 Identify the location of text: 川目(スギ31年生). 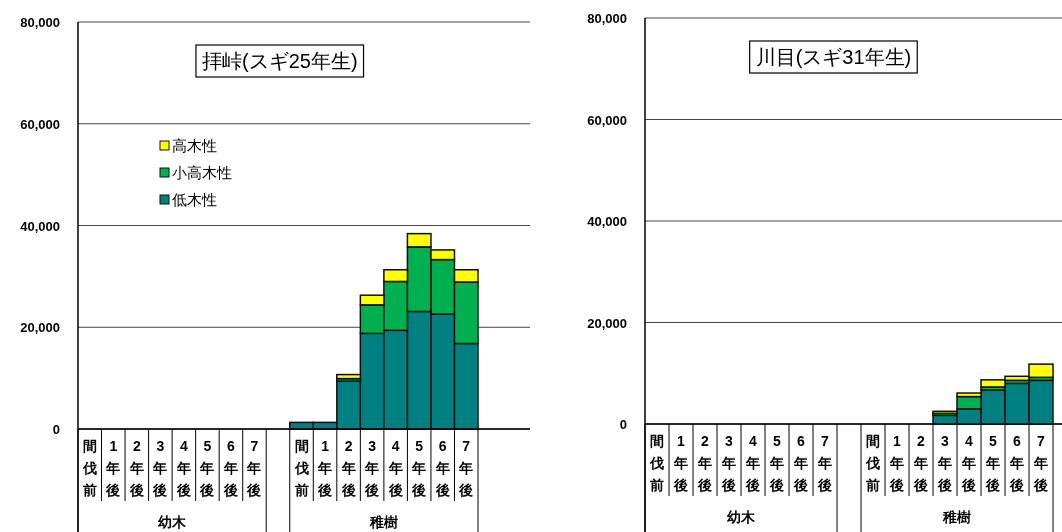
(833, 57).